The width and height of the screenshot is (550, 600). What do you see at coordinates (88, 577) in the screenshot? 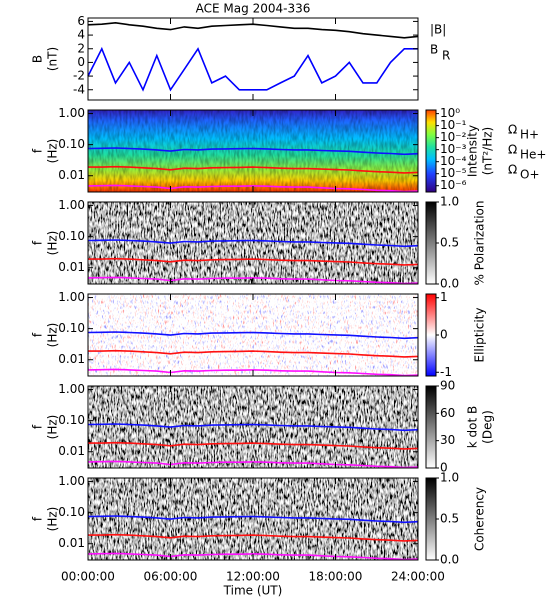
I see `x-tick-label: 00:00:00` at bounding box center [88, 577].